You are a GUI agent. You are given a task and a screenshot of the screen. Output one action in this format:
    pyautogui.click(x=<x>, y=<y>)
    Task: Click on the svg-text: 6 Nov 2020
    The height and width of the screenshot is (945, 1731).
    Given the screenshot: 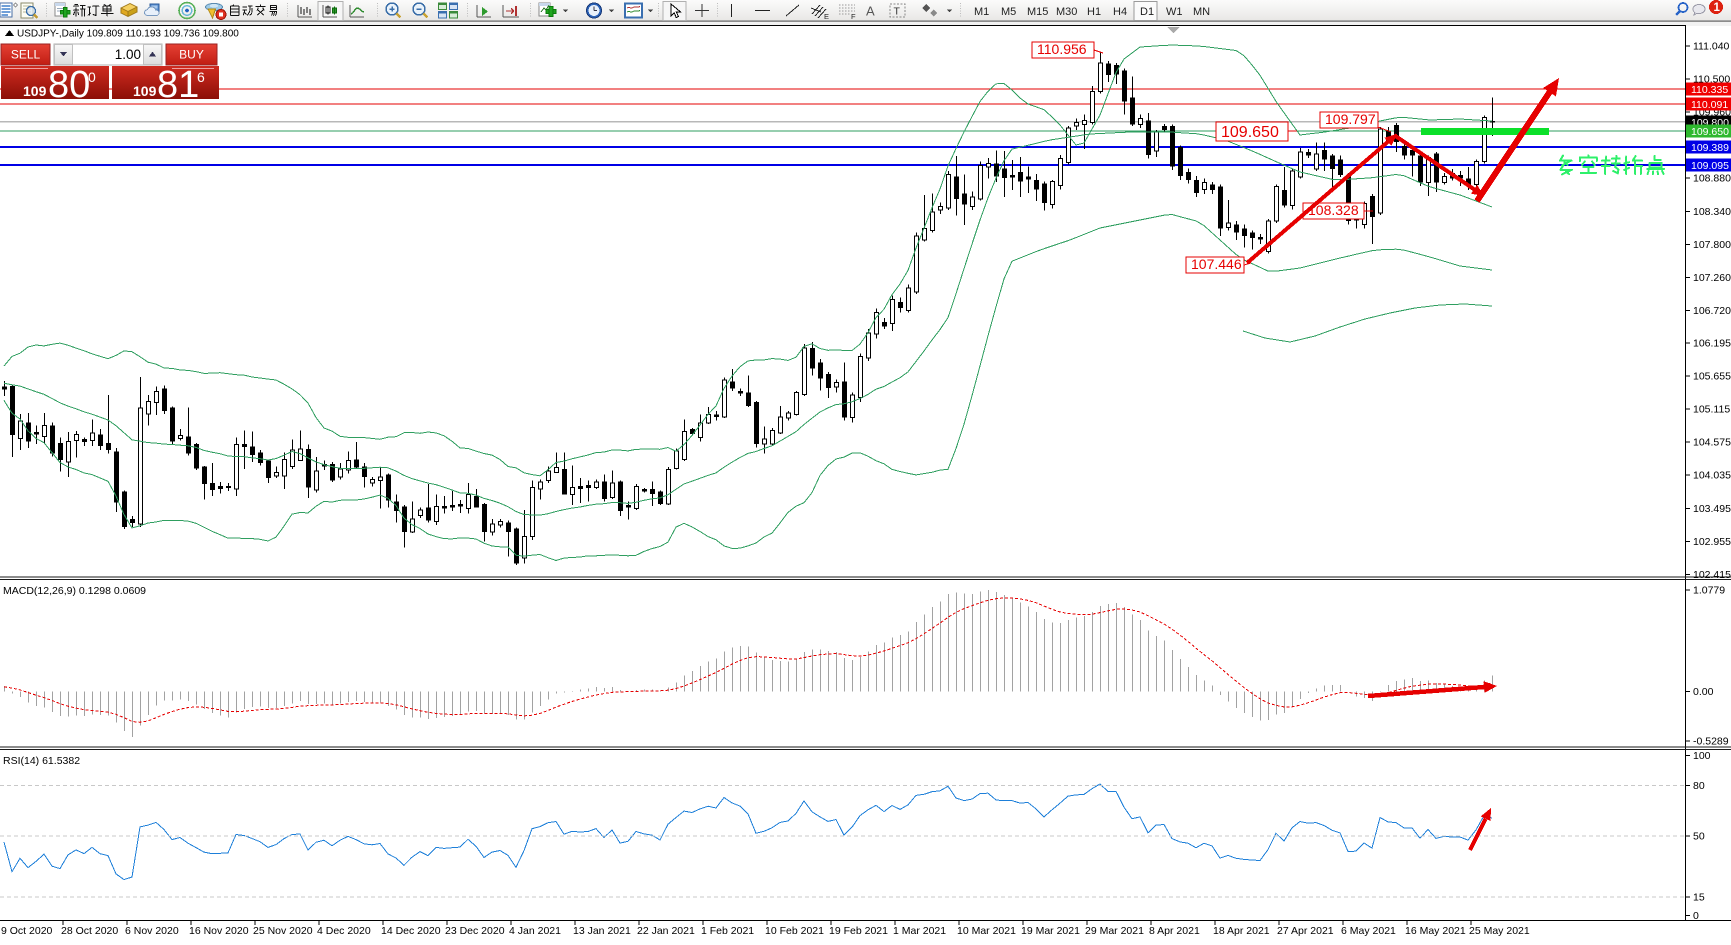 What is the action you would take?
    pyautogui.click(x=152, y=931)
    